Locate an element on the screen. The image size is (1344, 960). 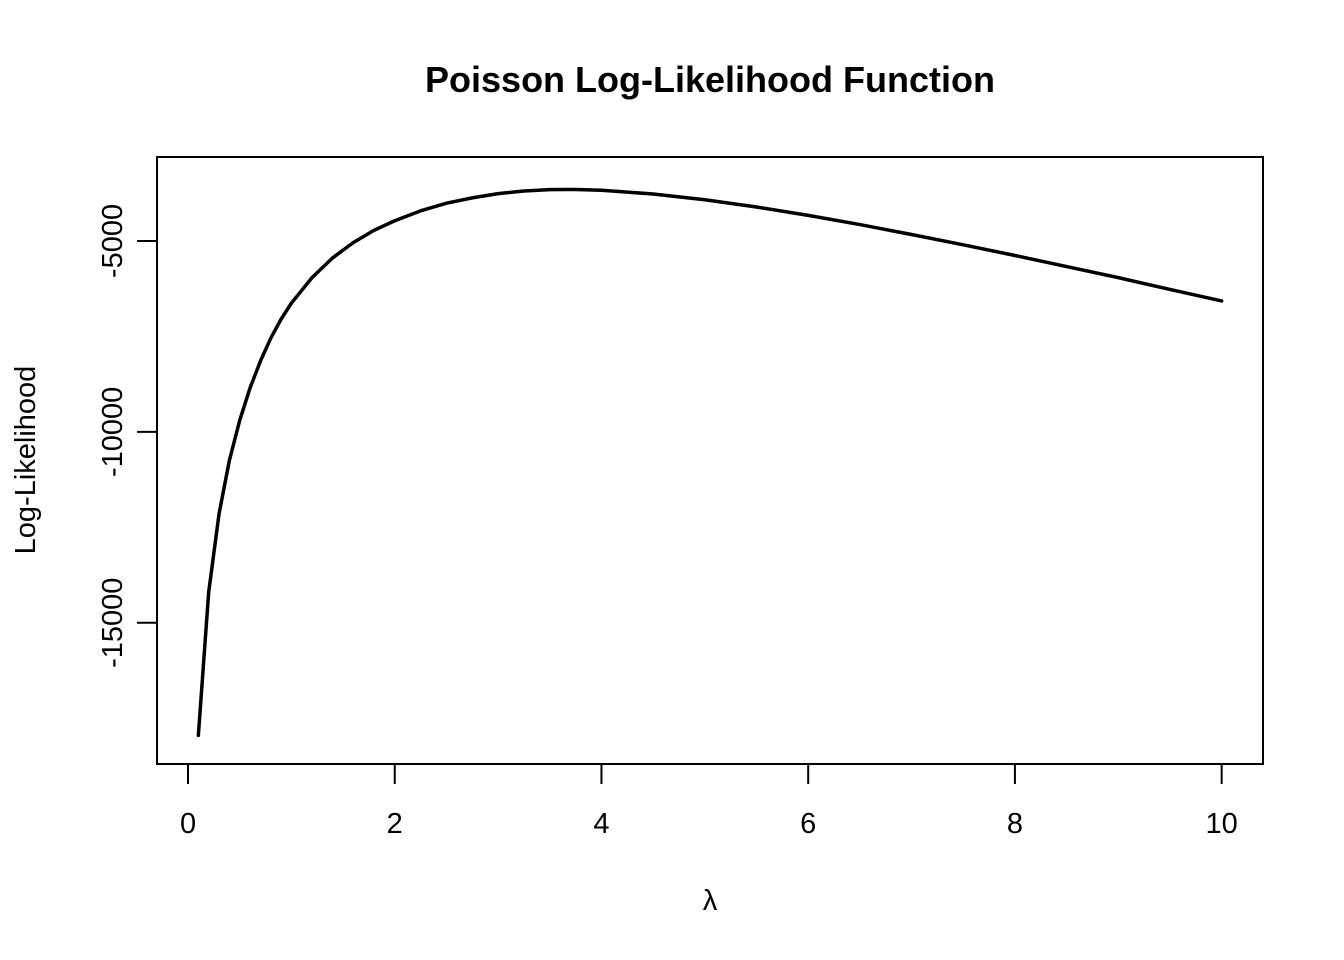
x-axis-label: λ is located at coordinates (710, 901).